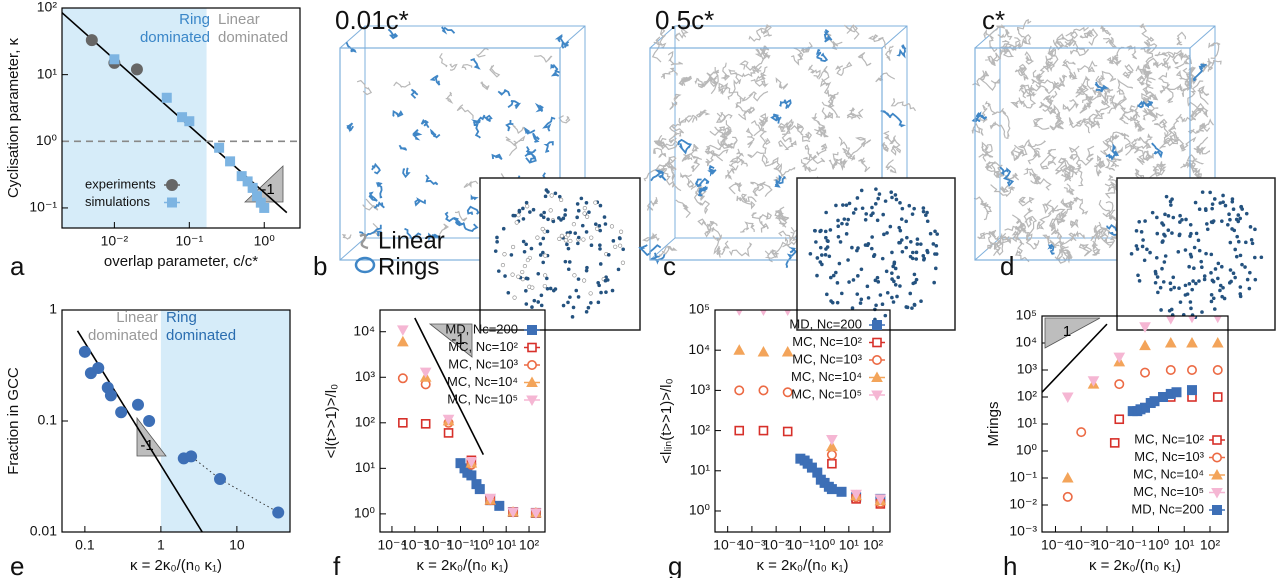 Image resolution: width=1278 pixels, height=578 pixels. Describe the element at coordinates (801, 545) in the screenshot. I see `x-tick-label: 10⁻¹` at that location.